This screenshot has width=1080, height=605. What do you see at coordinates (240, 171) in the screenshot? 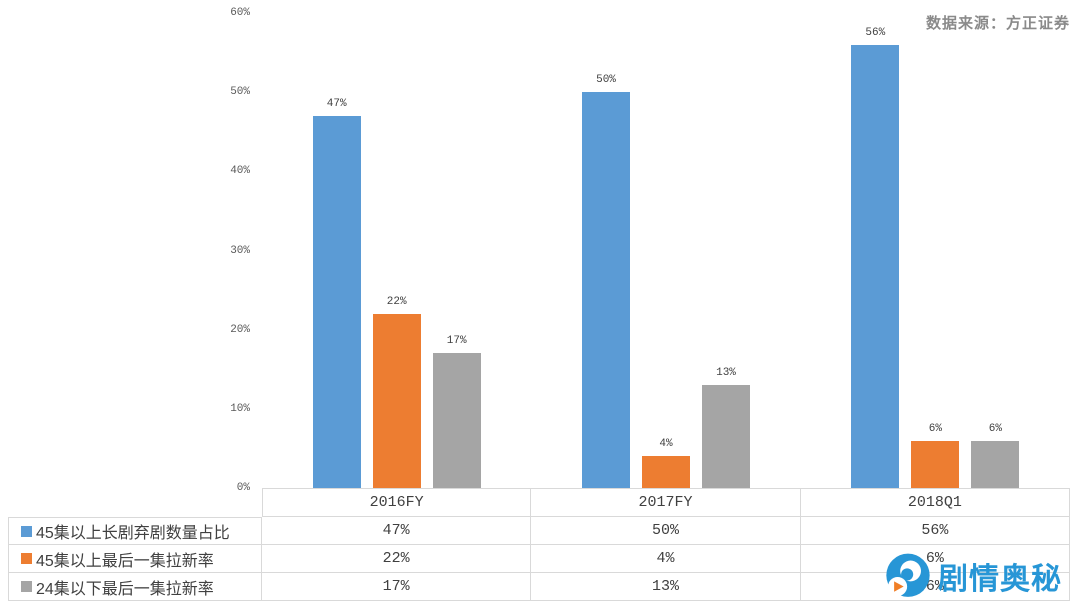
I see `y-axis-tick-label: 40%` at bounding box center [240, 171].